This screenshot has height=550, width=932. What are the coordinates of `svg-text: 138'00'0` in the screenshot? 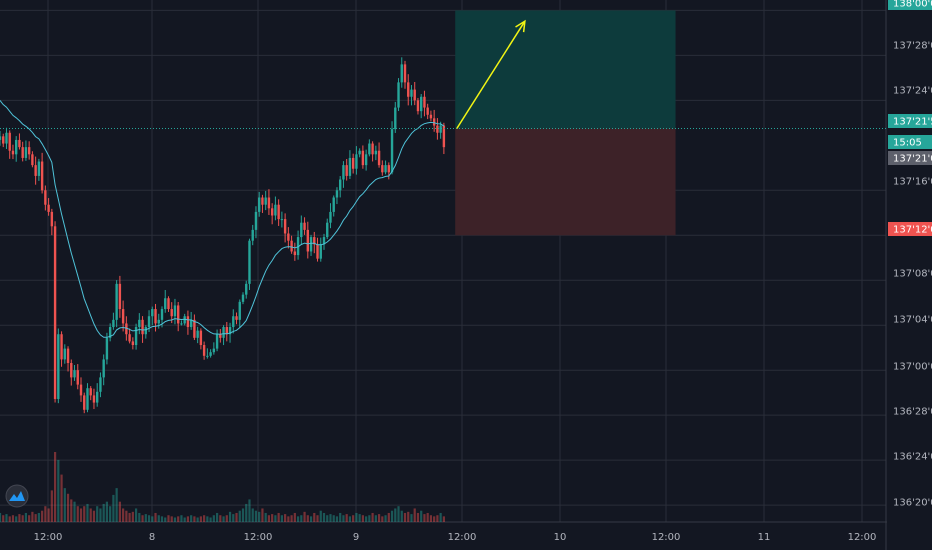 It's located at (912, 5).